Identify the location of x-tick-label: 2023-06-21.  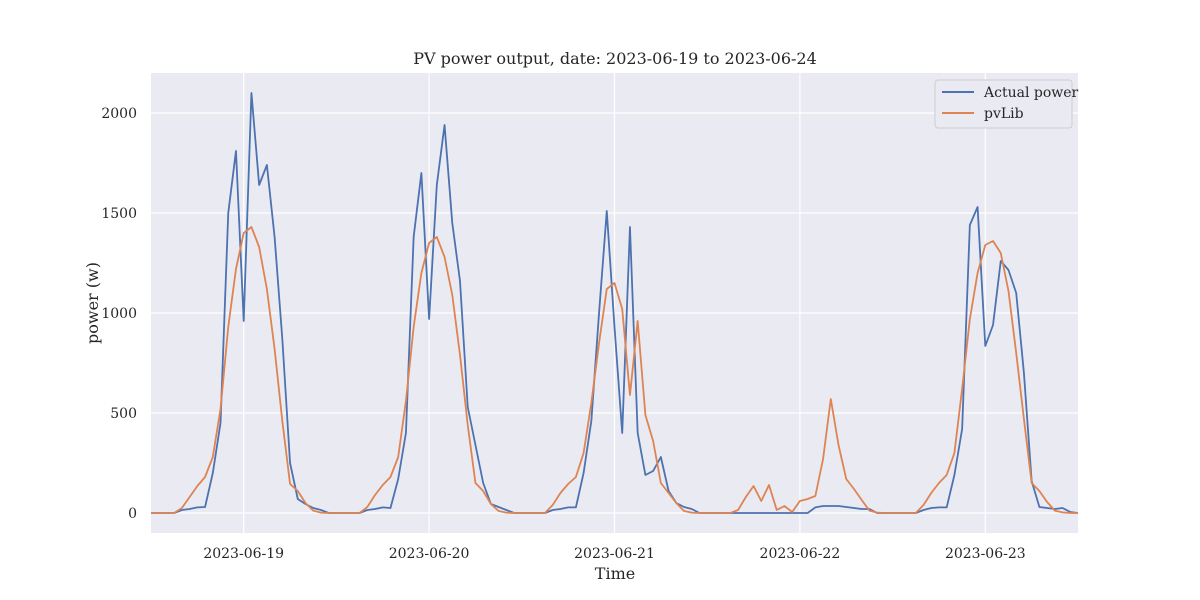
(614, 554).